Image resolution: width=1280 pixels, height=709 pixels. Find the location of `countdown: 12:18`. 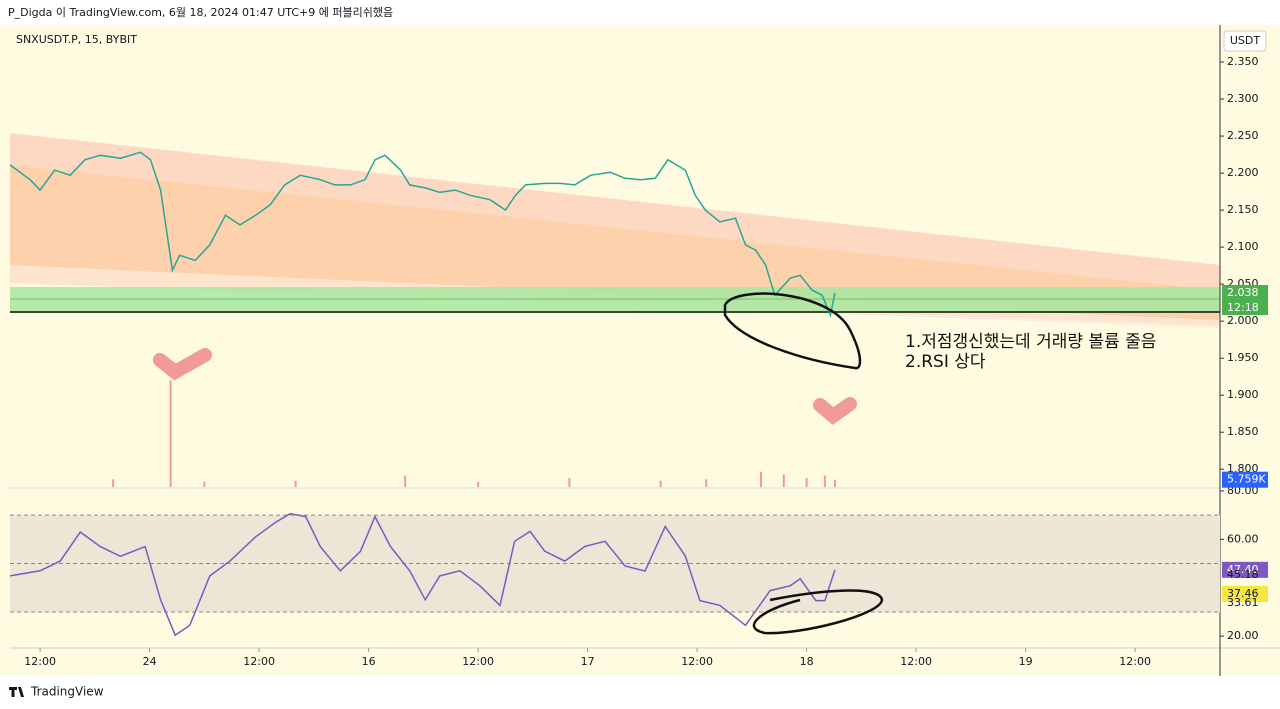

countdown: 12:18 is located at coordinates (1243, 307).